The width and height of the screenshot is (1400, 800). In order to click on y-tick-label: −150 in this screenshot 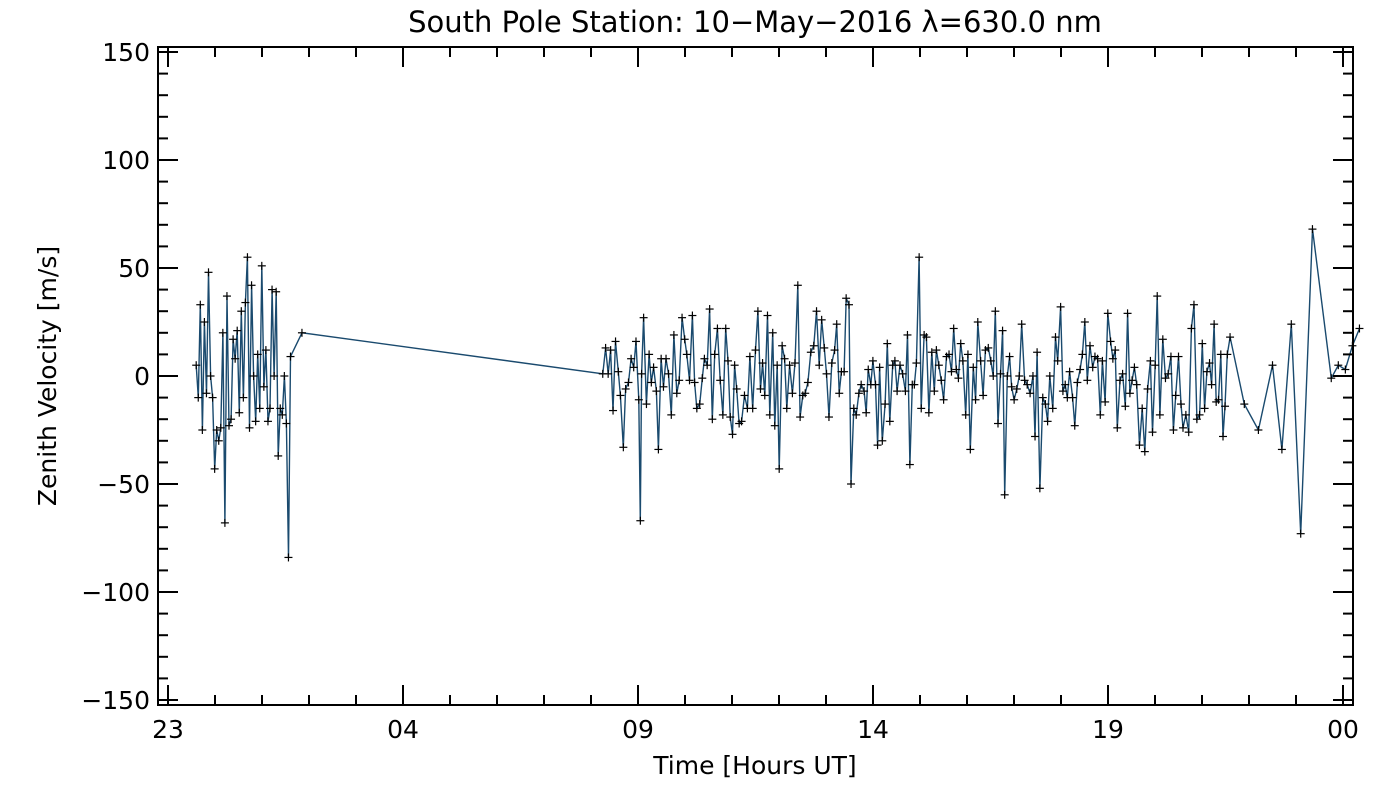, I will do `click(115, 700)`.